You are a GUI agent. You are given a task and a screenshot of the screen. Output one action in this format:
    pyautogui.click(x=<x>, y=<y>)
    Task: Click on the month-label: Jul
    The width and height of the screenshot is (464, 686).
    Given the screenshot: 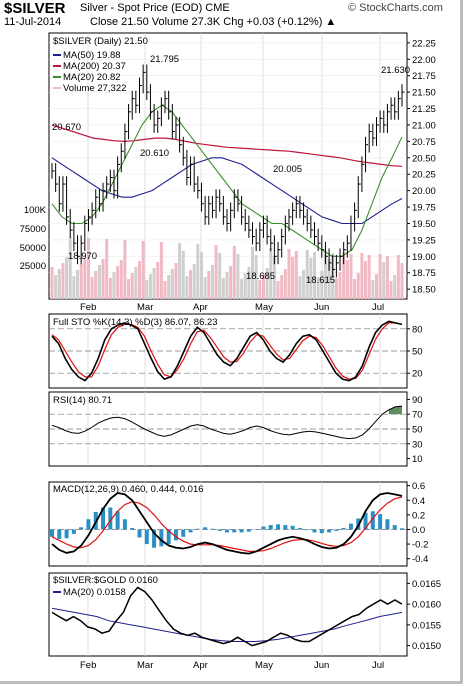 What is the action you would take?
    pyautogui.click(x=378, y=307)
    